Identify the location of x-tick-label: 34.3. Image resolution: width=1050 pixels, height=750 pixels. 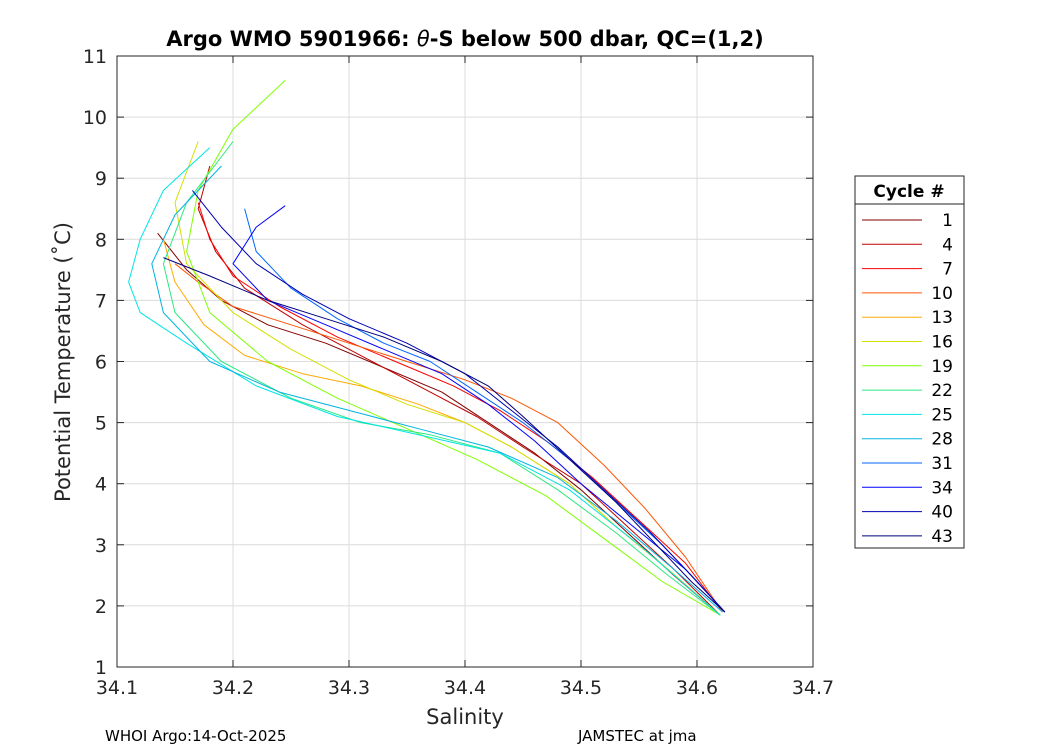
(349, 688).